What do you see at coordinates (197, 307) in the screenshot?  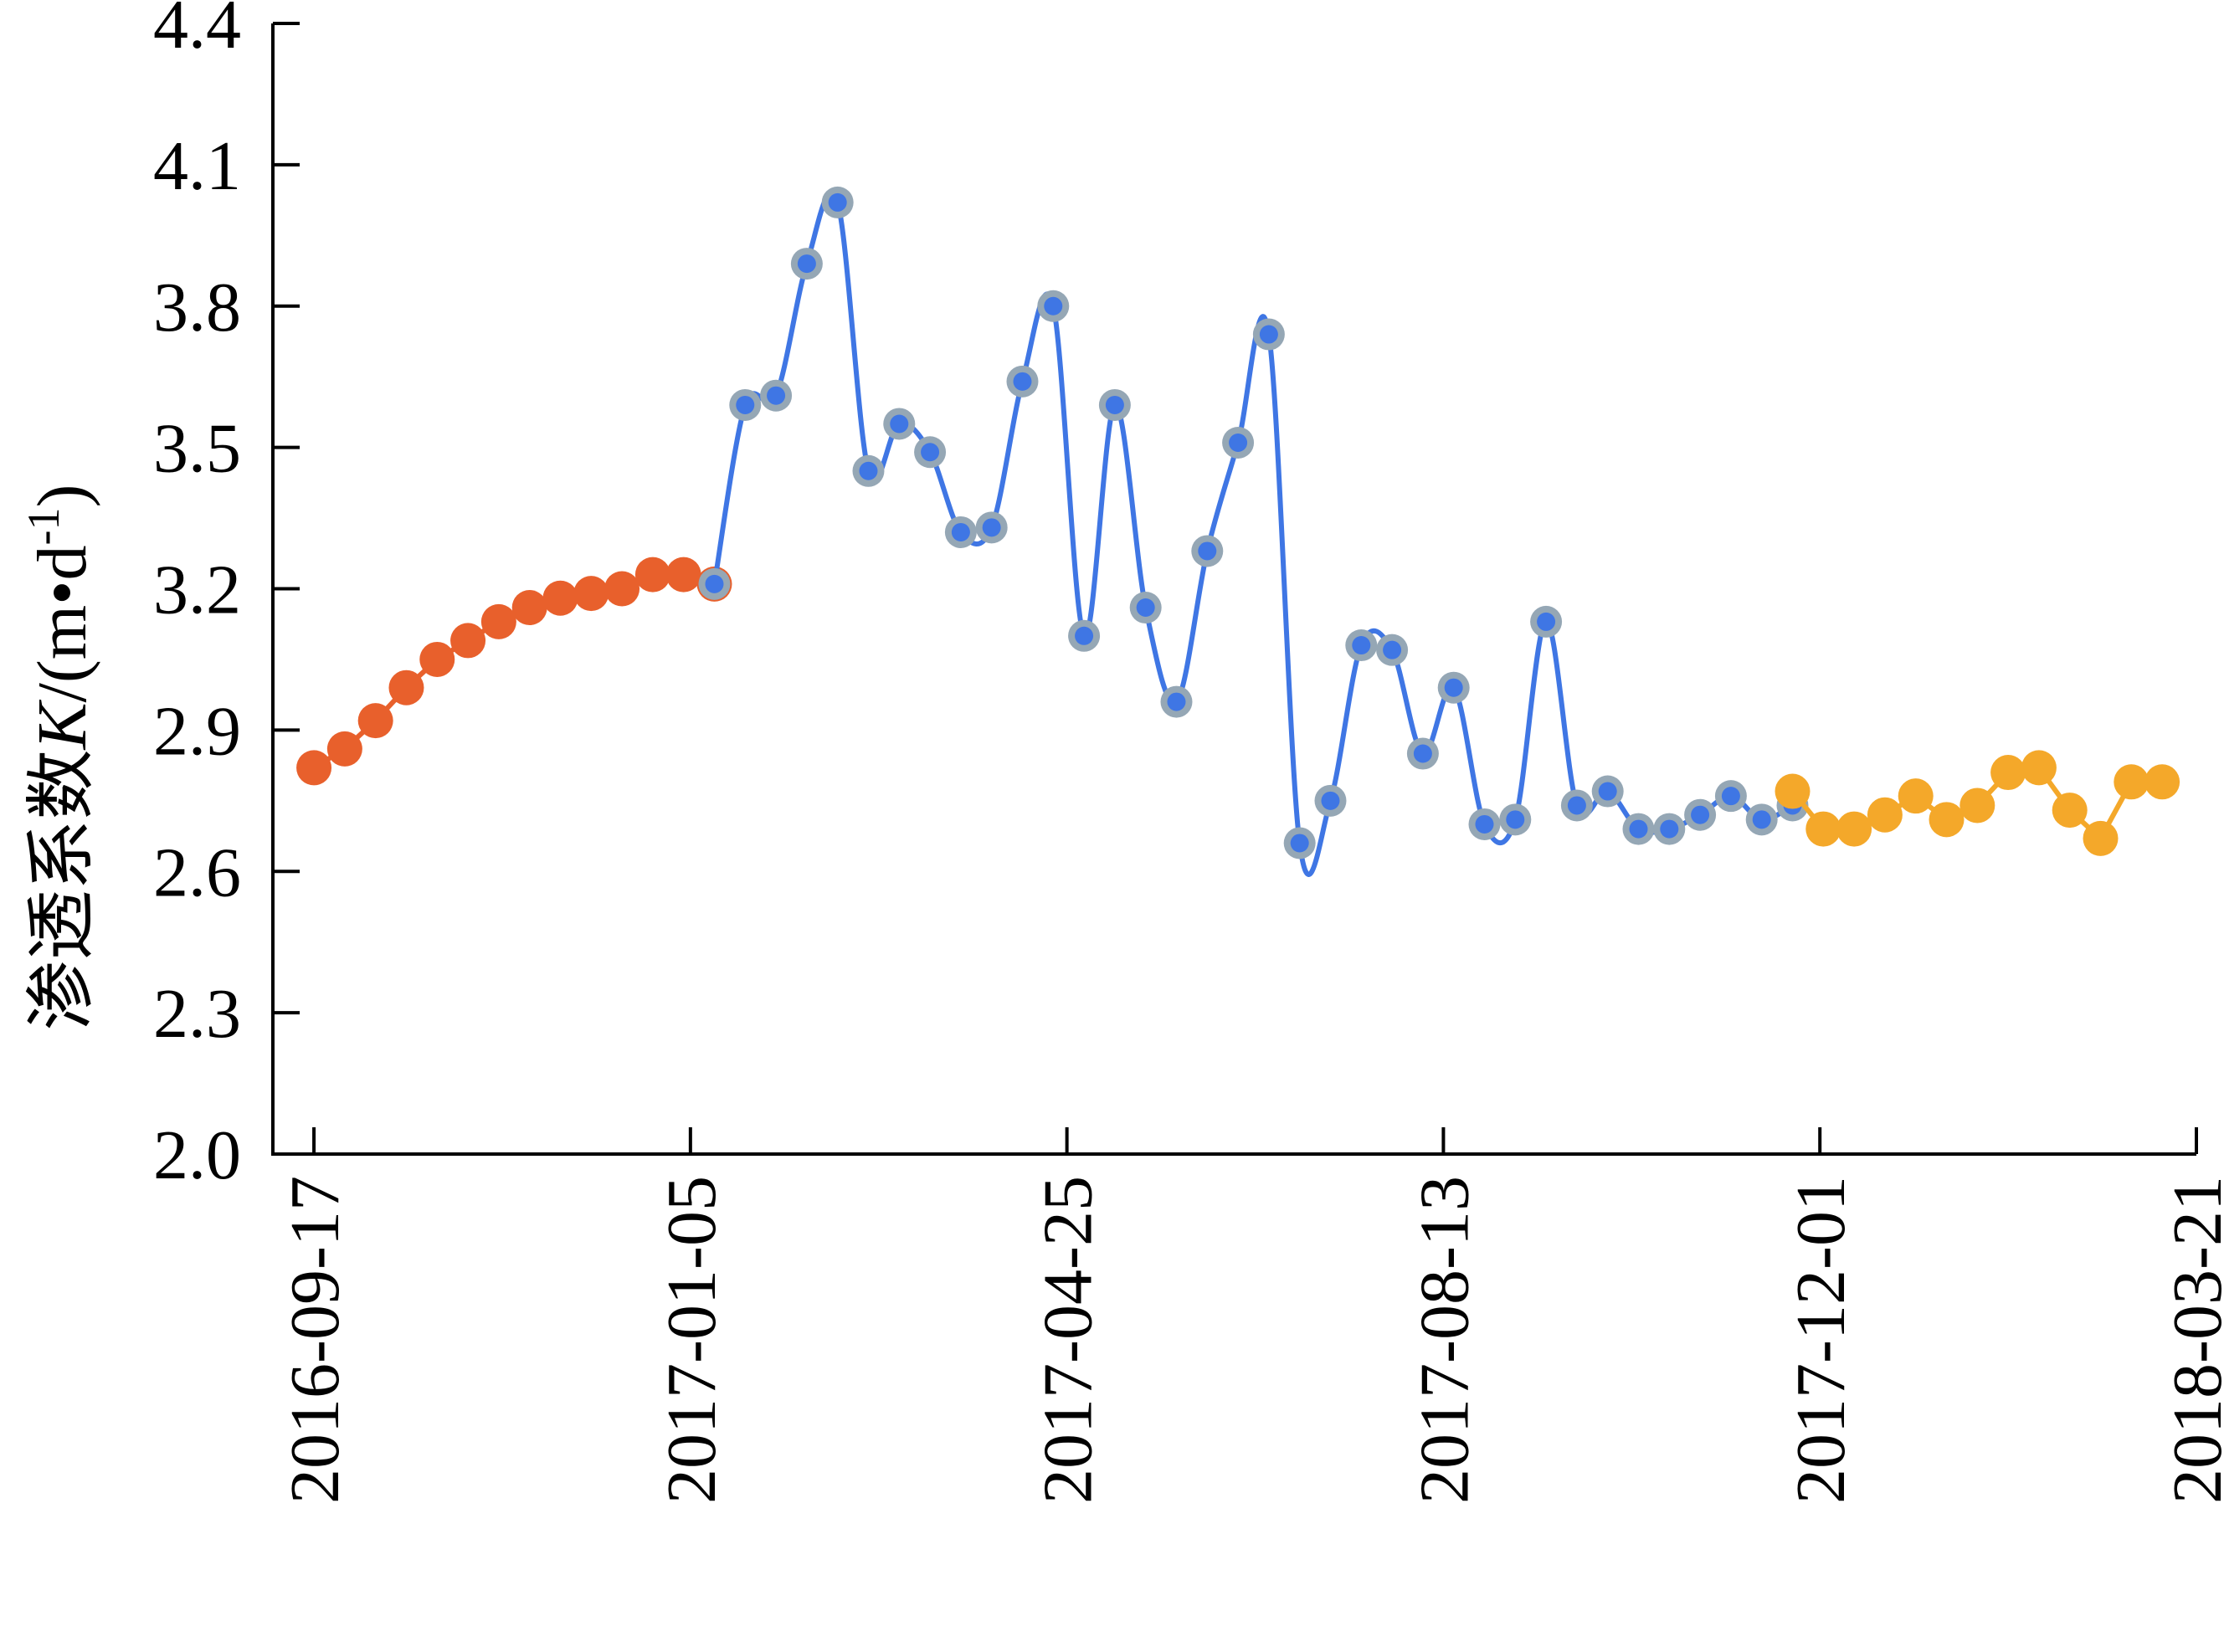 I see `y-tick-label: 3.8` at bounding box center [197, 307].